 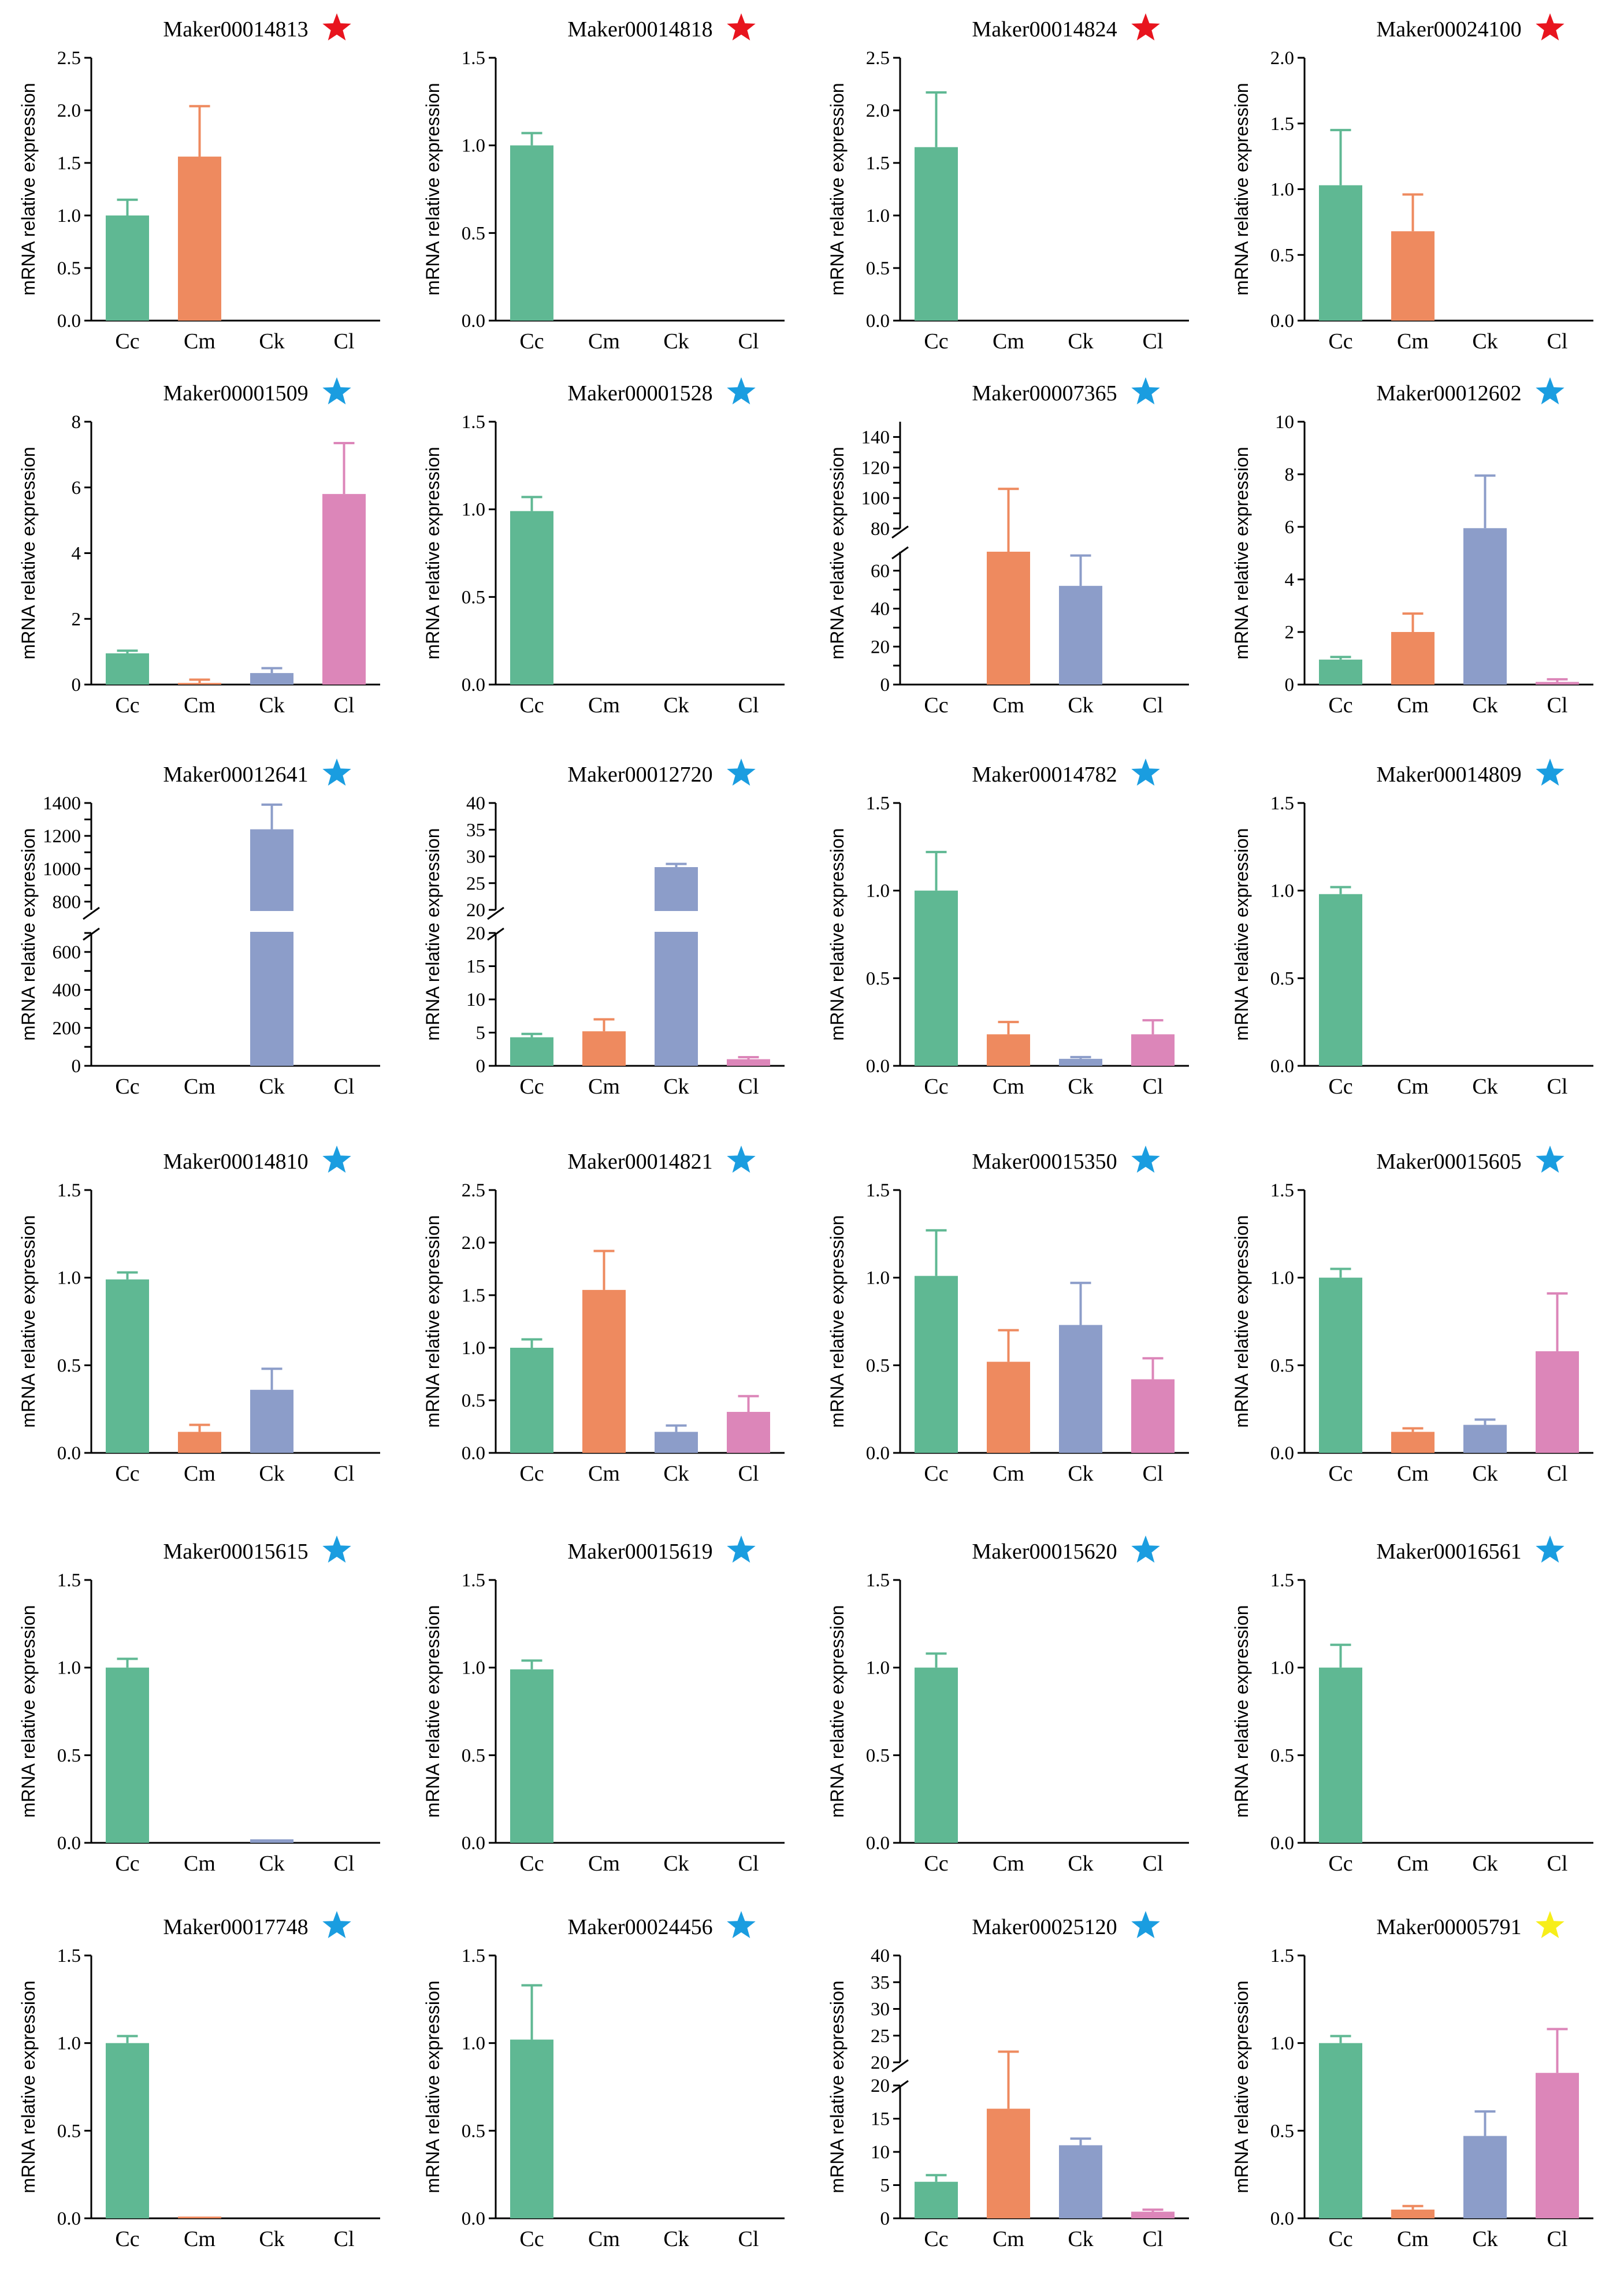 What do you see at coordinates (900, 2076) in the screenshot?
I see `axis-break-mark` at bounding box center [900, 2076].